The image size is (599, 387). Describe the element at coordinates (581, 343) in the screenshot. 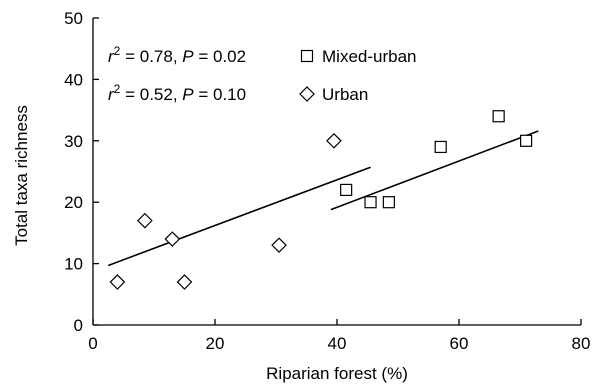

I see `x-tick-label: 80` at that location.